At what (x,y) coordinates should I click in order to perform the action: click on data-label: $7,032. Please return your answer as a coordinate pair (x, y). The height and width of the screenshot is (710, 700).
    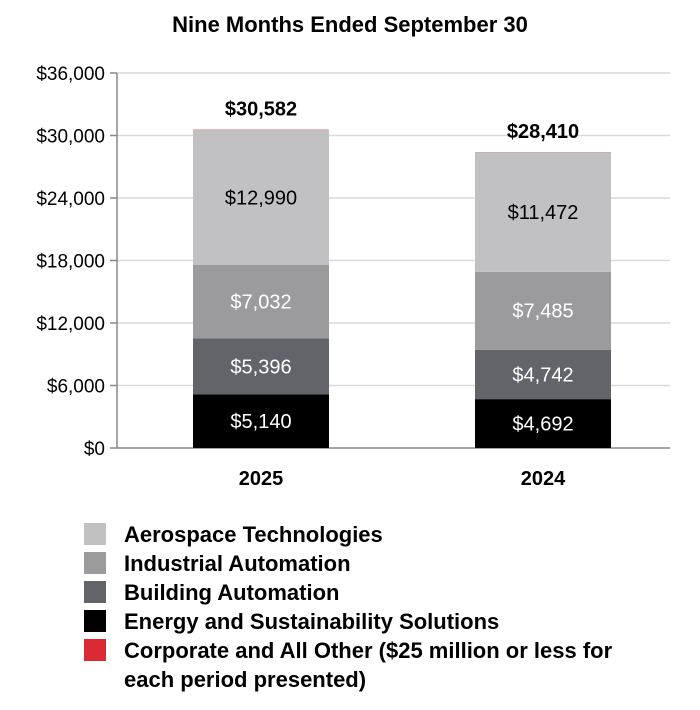
    Looking at the image, I should click on (260, 303).